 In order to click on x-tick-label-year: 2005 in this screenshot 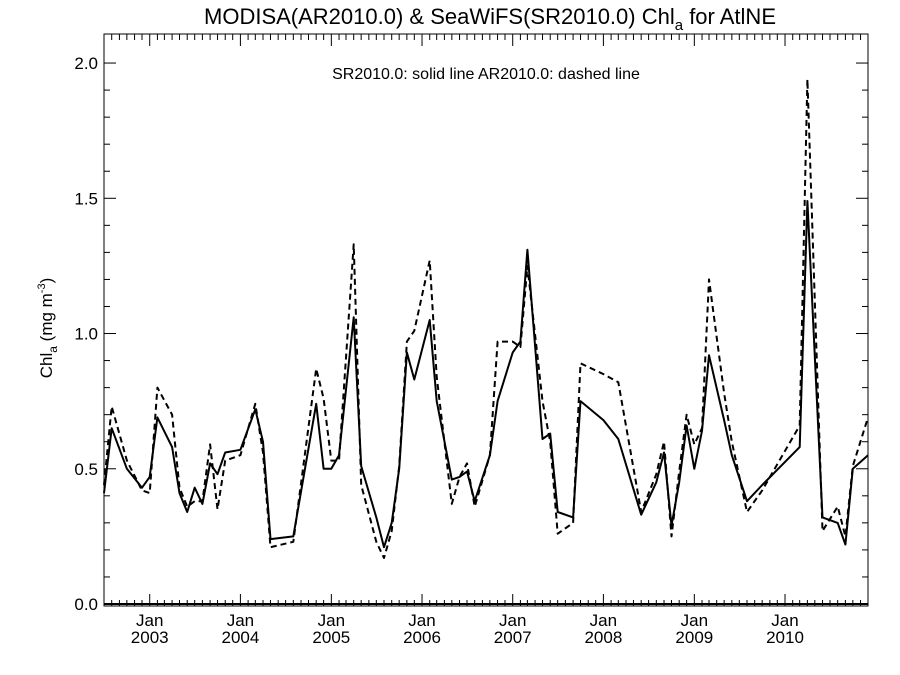, I will do `click(331, 637)`.